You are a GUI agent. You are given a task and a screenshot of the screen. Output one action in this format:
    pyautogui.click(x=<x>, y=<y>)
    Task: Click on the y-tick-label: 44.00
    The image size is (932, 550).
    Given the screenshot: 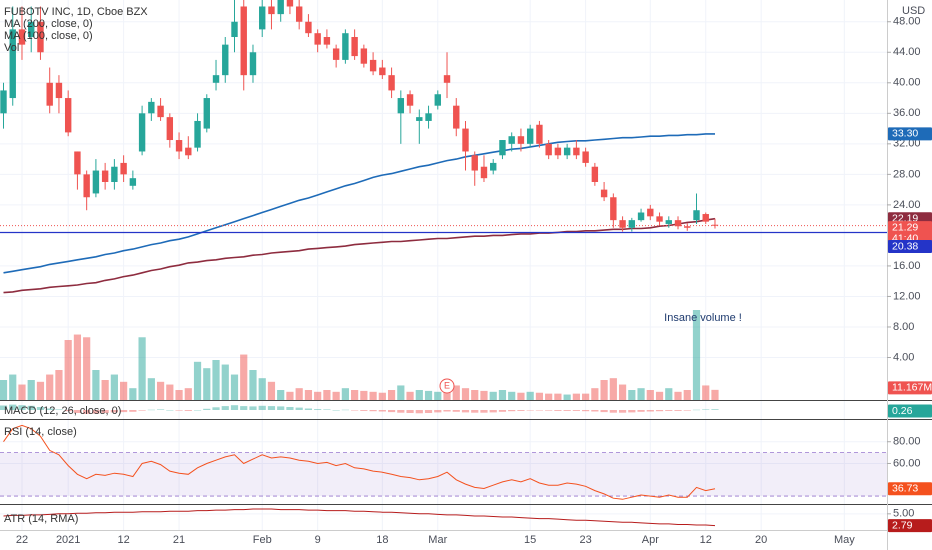 What is the action you would take?
    pyautogui.click(x=907, y=52)
    